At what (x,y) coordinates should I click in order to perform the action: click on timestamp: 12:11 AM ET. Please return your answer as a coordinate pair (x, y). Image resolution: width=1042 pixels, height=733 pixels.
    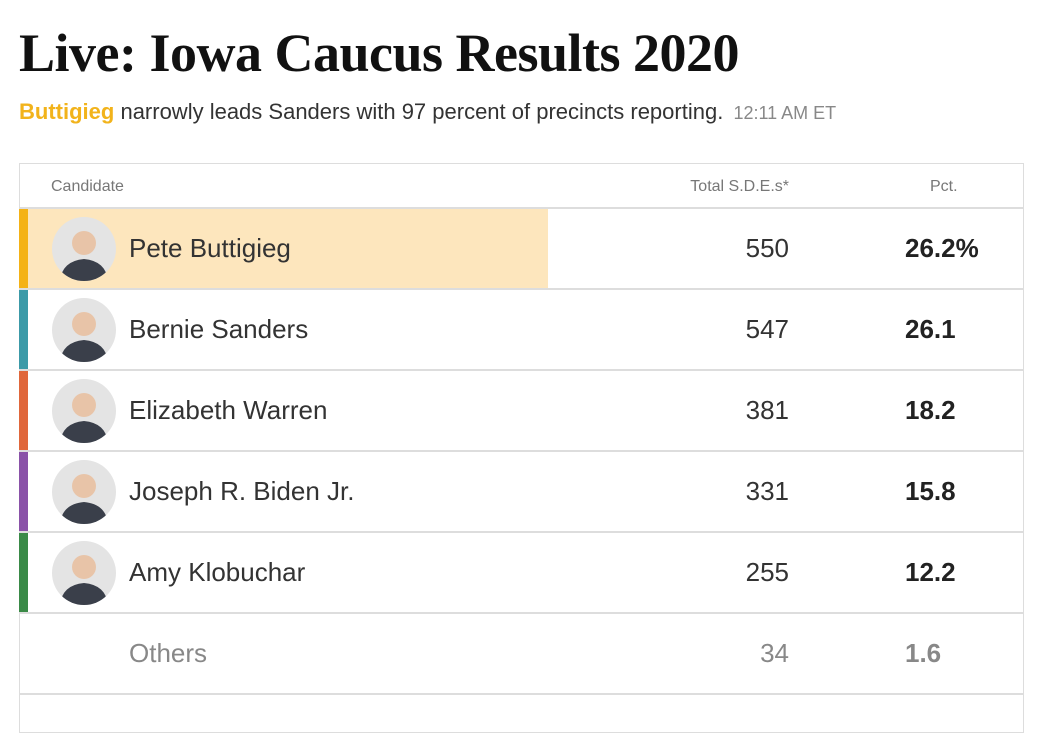
    Looking at the image, I should click on (785, 113).